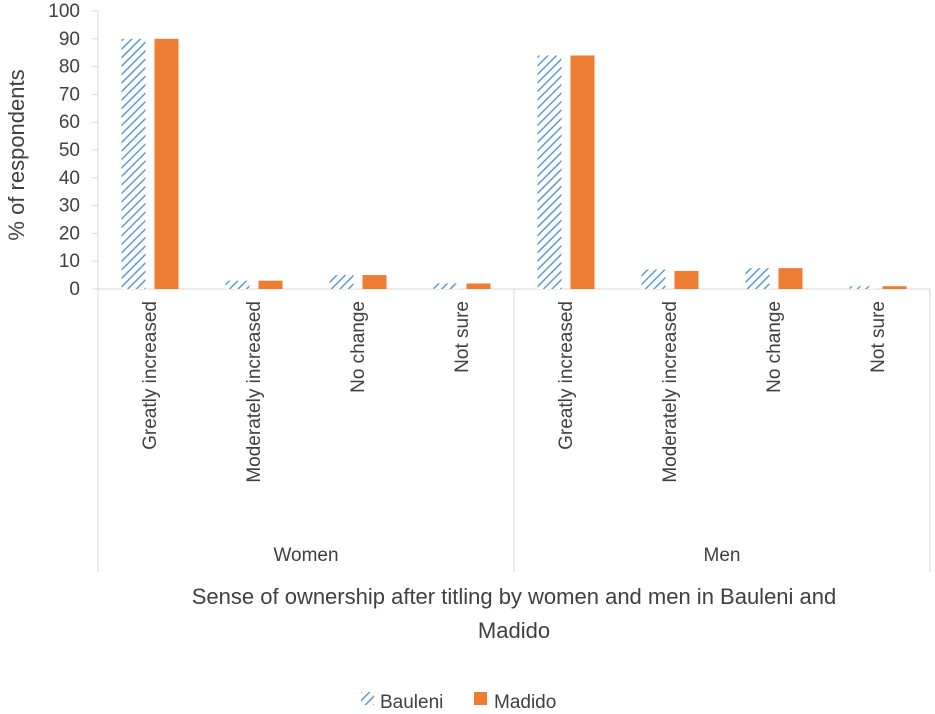 This screenshot has width=935, height=714. Describe the element at coordinates (69, 206) in the screenshot. I see `y-tick-label: 30` at that location.